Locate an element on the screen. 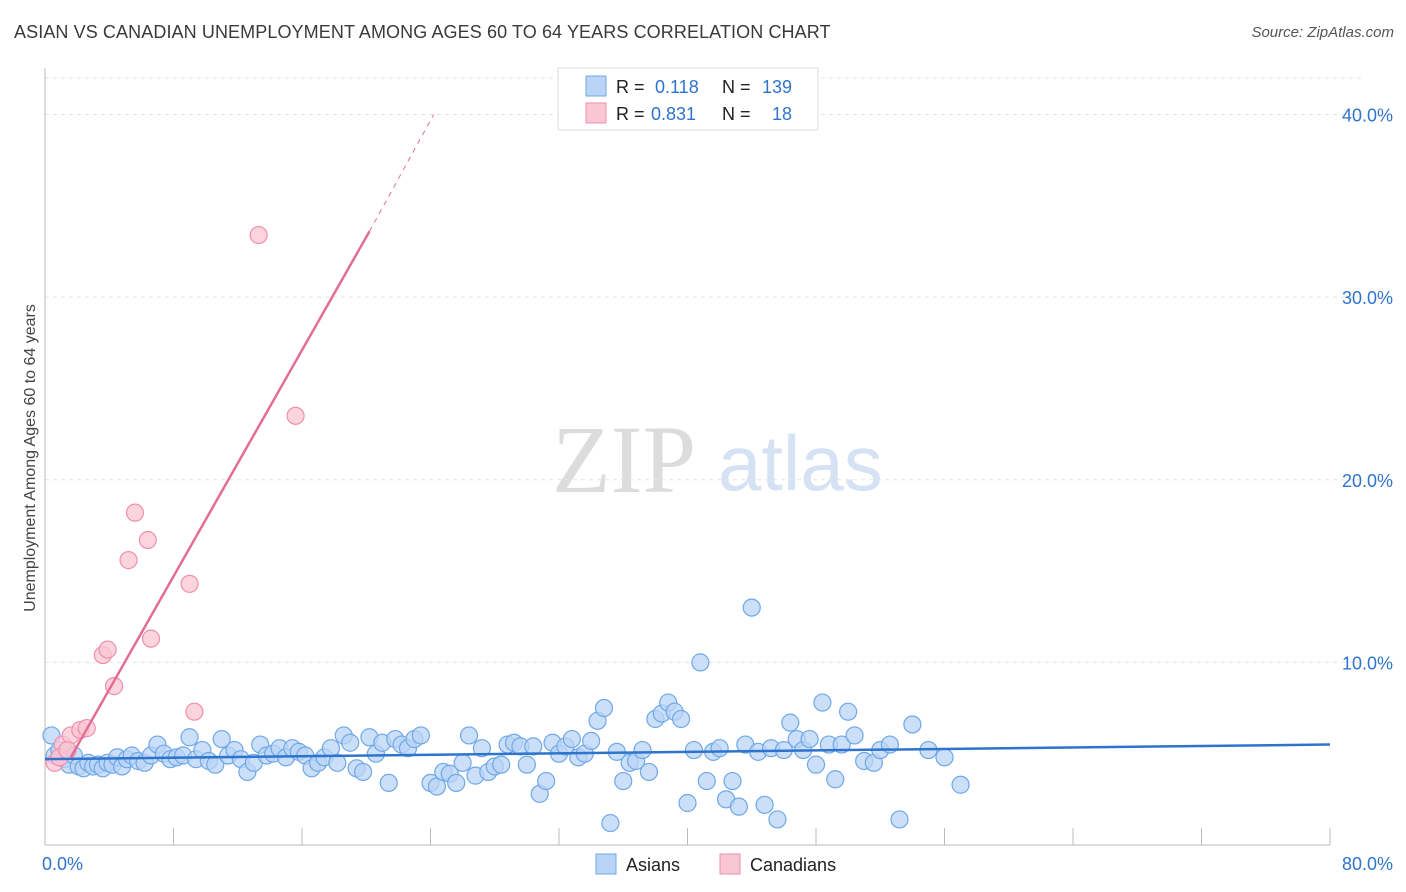 The width and height of the screenshot is (1406, 892). x-tick-label-start: 0.0% is located at coordinates (62, 864).